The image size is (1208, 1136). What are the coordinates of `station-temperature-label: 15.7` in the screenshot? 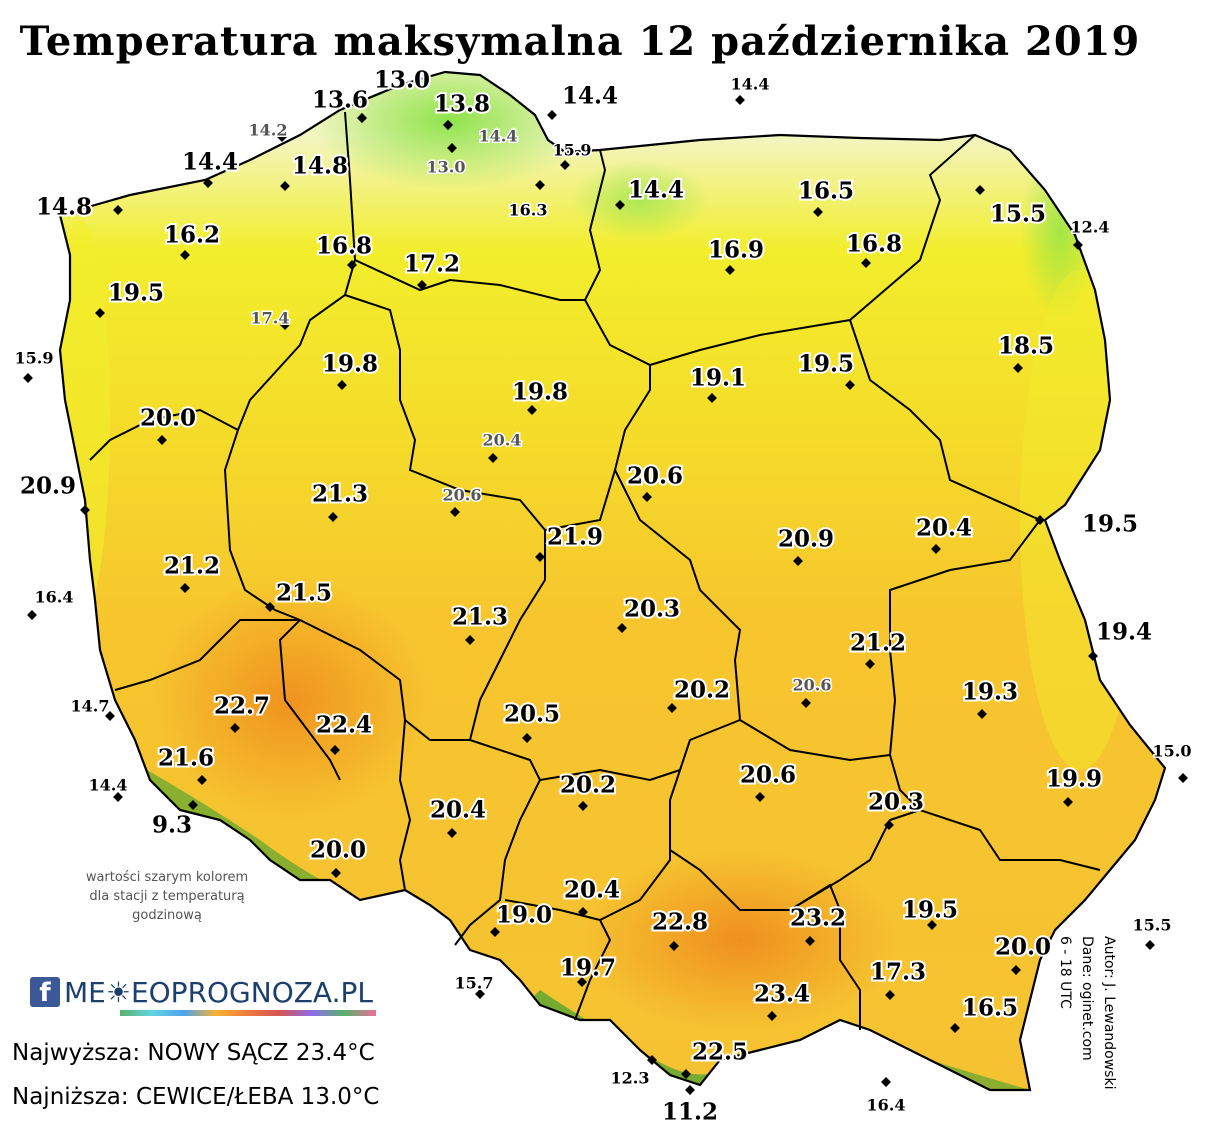 It's located at (474, 983).